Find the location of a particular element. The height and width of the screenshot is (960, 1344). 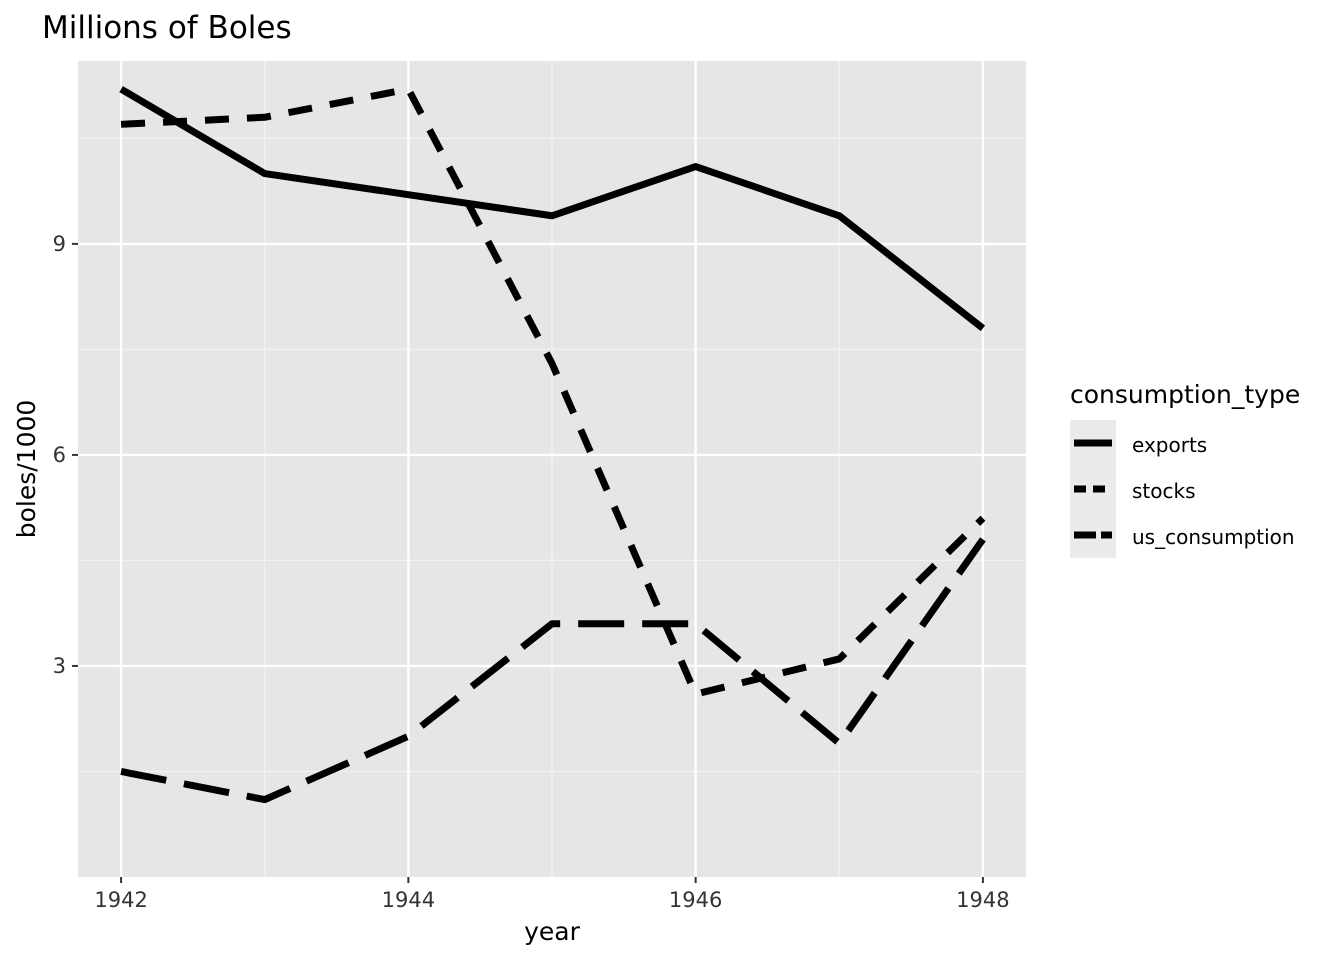

y-tick-label: 9 is located at coordinates (59, 244).